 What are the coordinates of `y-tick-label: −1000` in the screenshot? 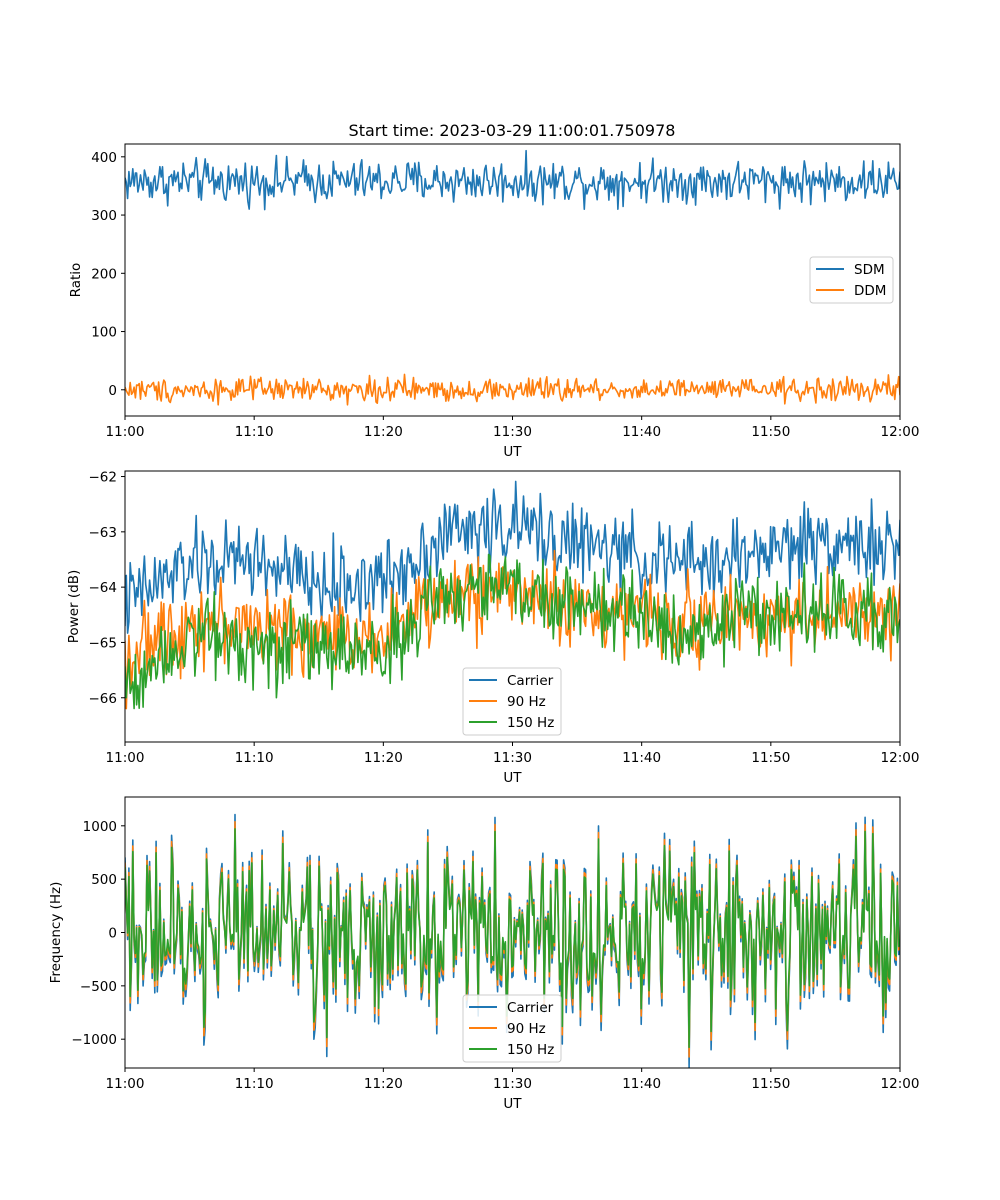 It's located at (94, 1040).